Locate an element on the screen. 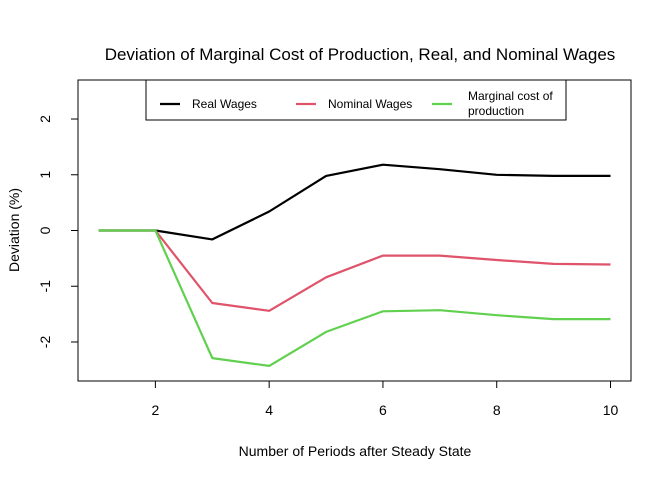 This screenshot has width=672, height=480. x-tick-label: 8 is located at coordinates (497, 410).